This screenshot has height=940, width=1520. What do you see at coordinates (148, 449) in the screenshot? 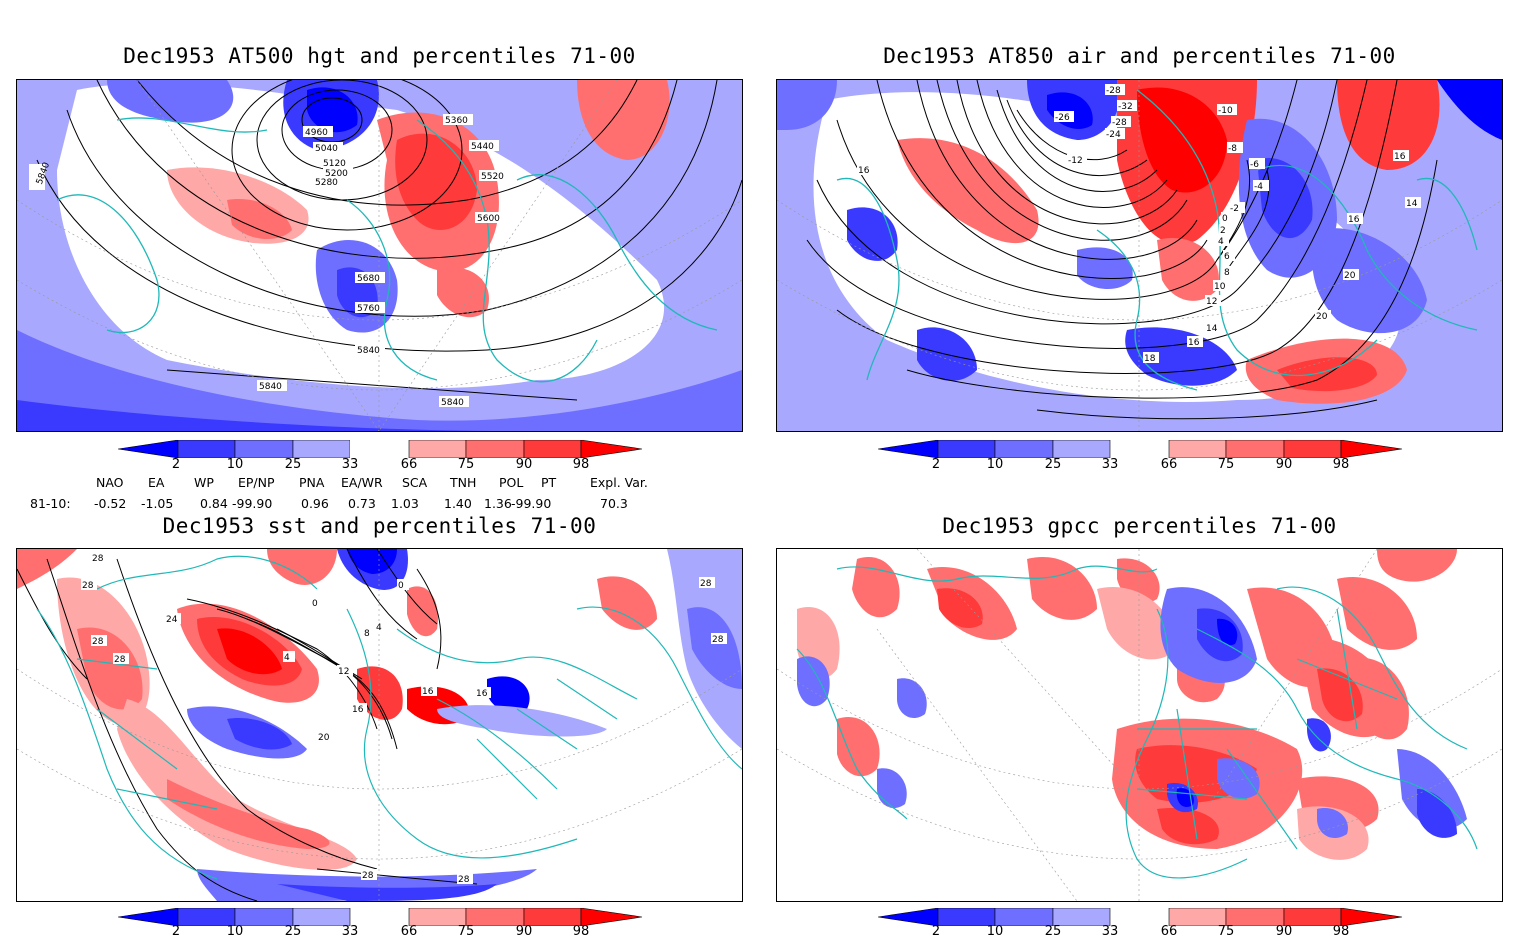
I see `cb-swatch` at bounding box center [148, 449].